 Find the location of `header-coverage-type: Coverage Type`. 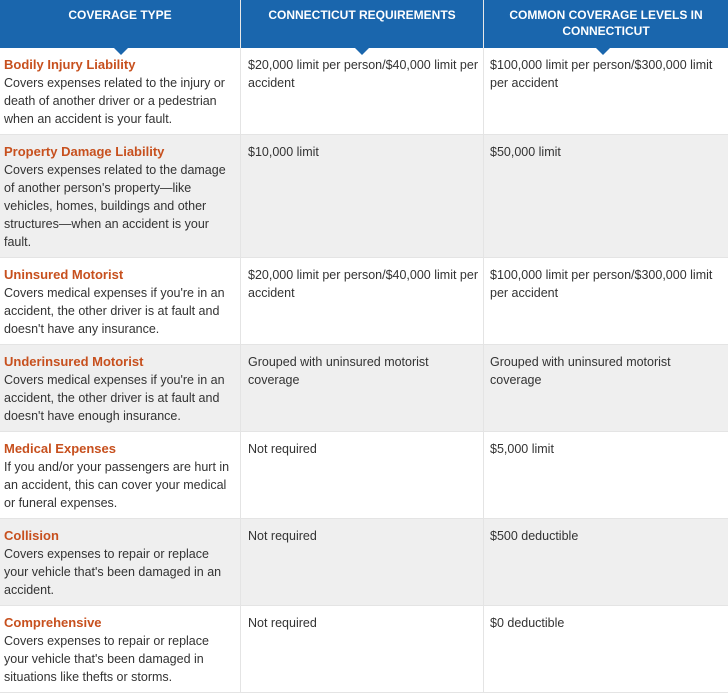

header-coverage-type: Coverage Type is located at coordinates (120, 27).